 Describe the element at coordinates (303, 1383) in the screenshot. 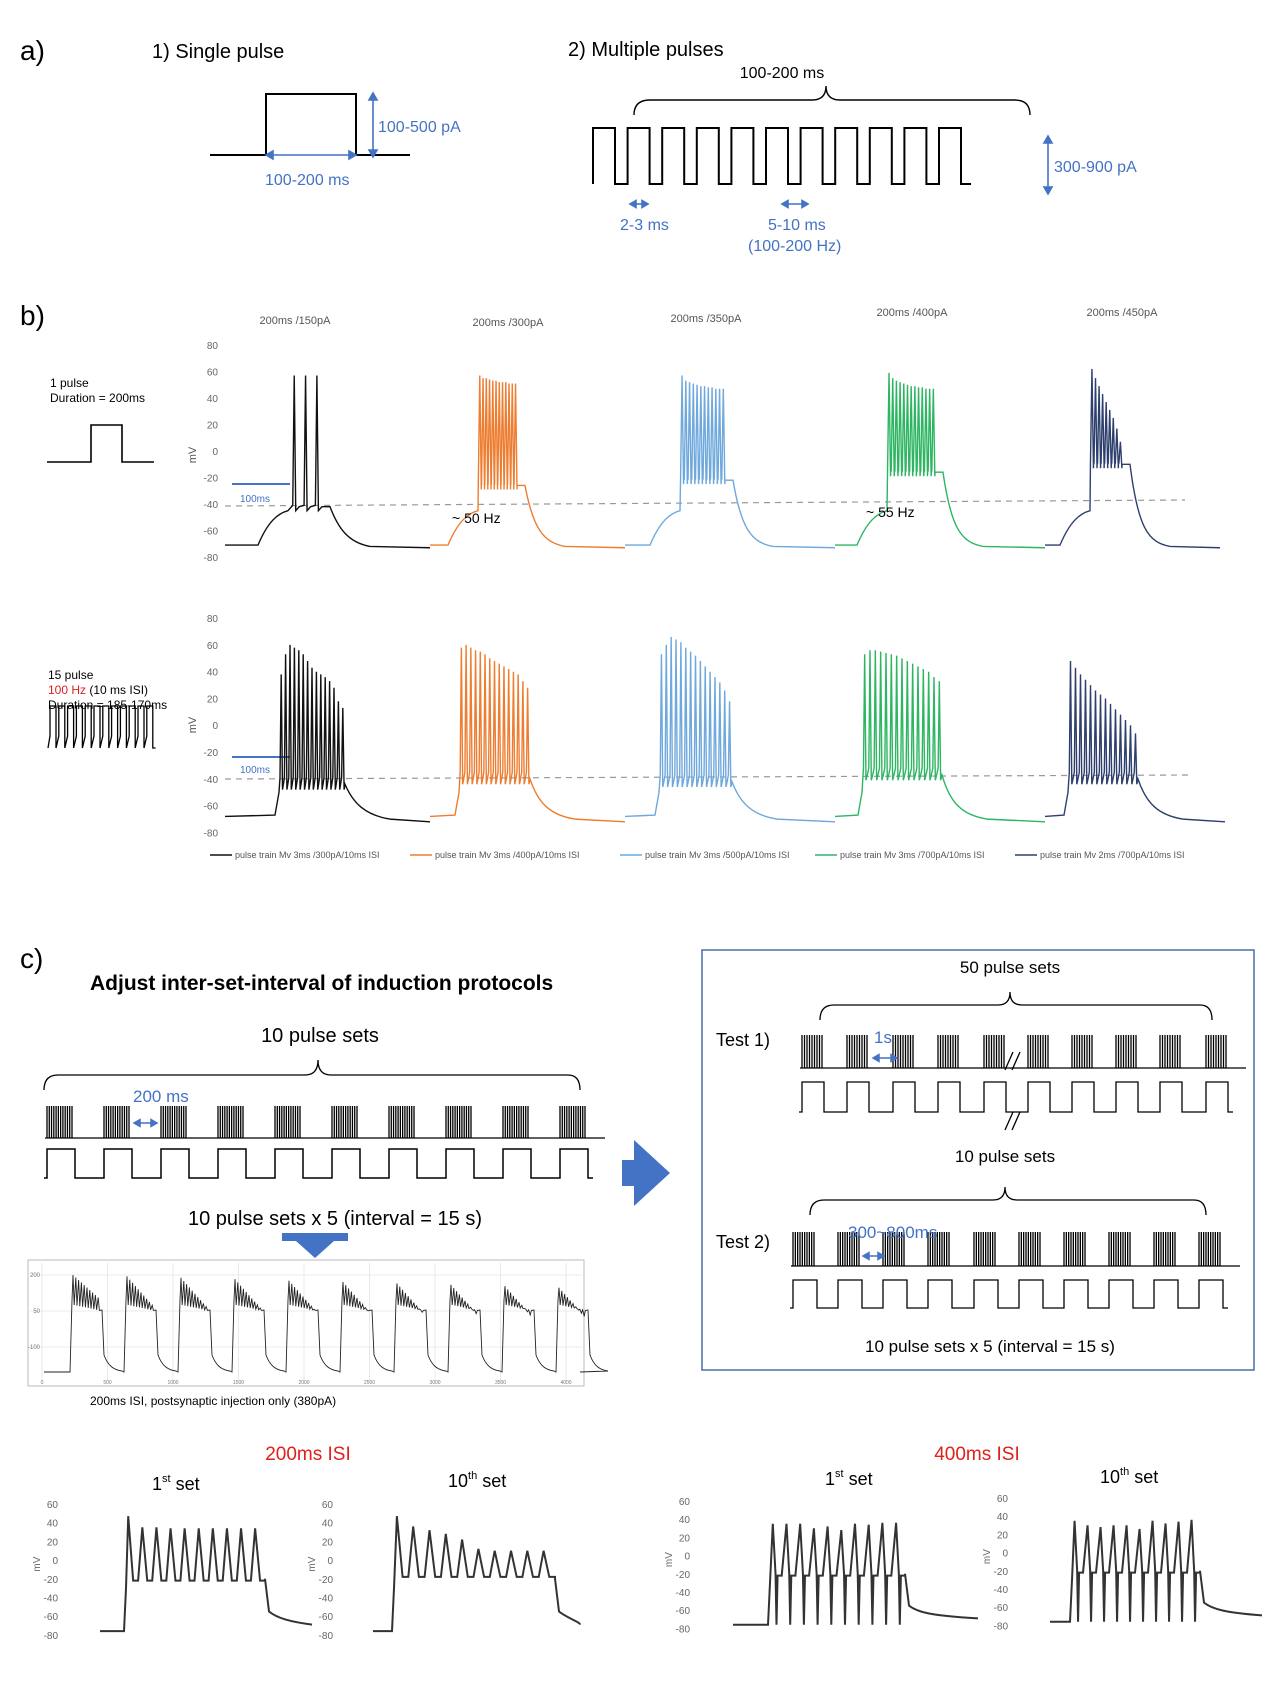

I see `x-tick-label: 2000` at that location.